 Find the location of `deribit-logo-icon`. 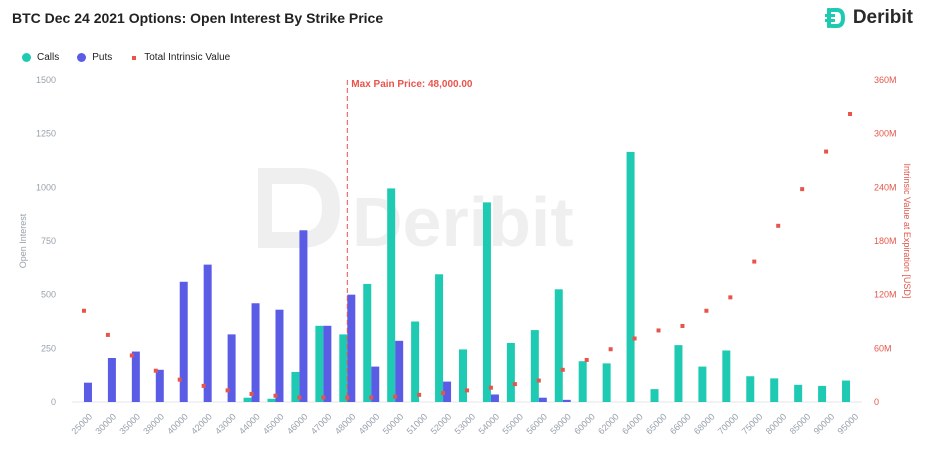

deribit-logo-icon is located at coordinates (834, 18).